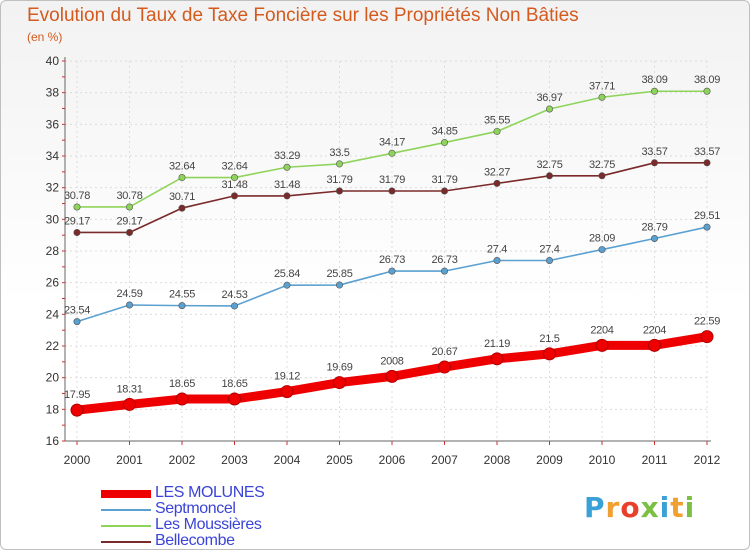 Image resolution: width=750 pixels, height=550 pixels. I want to click on y-tick-label: 32, so click(53, 188).